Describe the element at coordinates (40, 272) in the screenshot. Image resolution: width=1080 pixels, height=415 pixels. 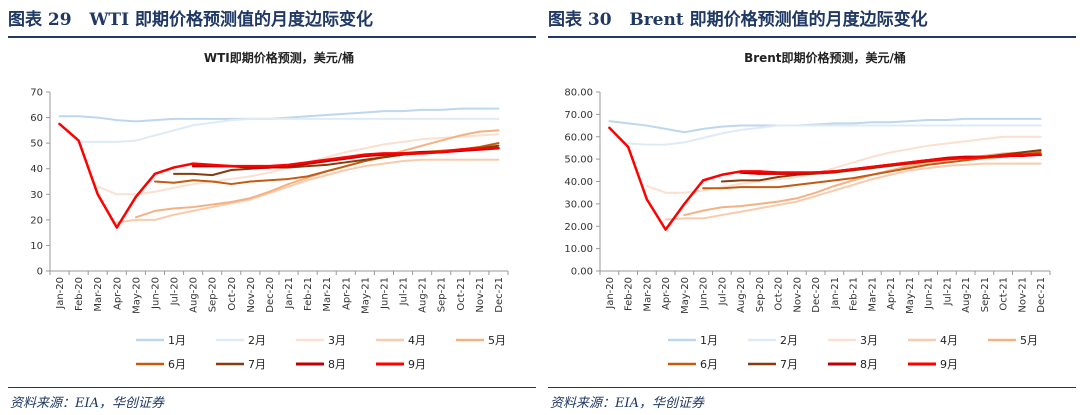
I see `y-tick-label: 0` at that location.